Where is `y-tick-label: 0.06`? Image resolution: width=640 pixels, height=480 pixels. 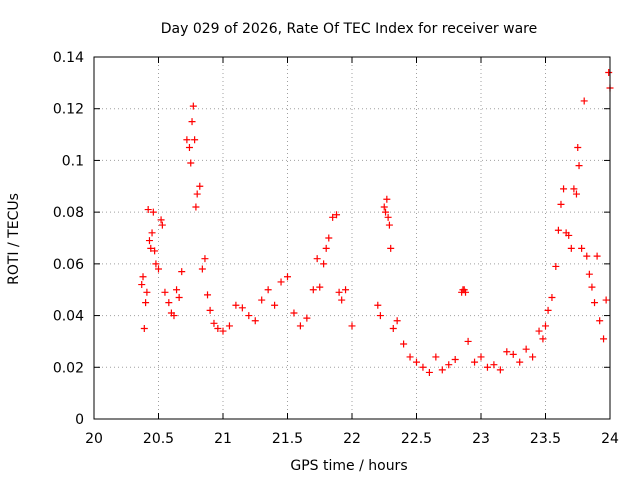 y-tick-label: 0.06 is located at coordinates (68, 265).